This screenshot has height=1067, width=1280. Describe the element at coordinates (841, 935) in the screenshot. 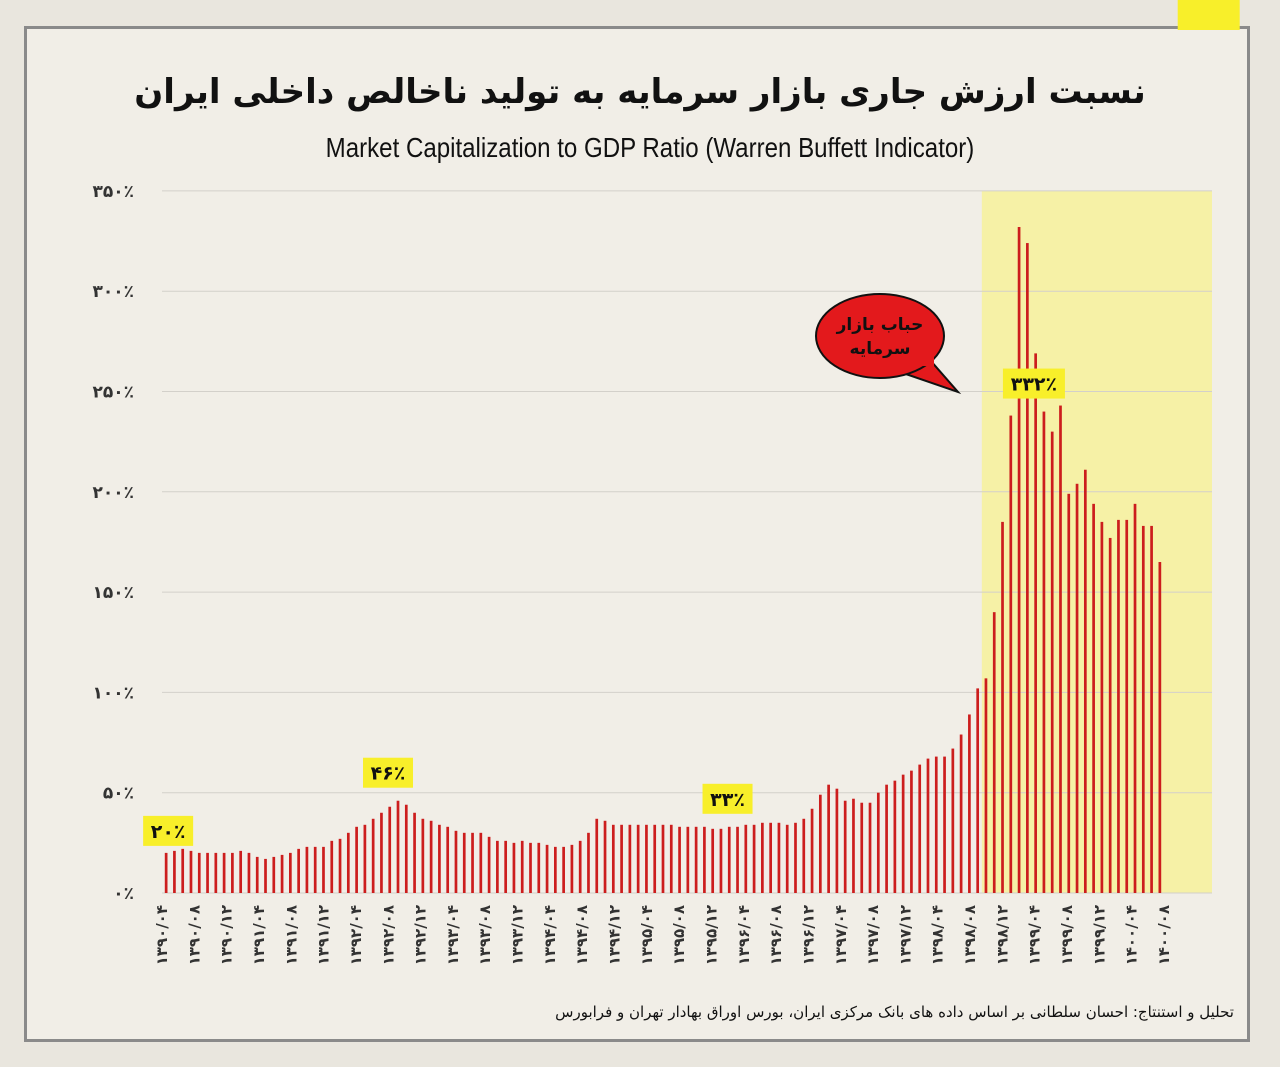

I see `x-tick-label: ۱۳۹۷/۰۴` at that location.